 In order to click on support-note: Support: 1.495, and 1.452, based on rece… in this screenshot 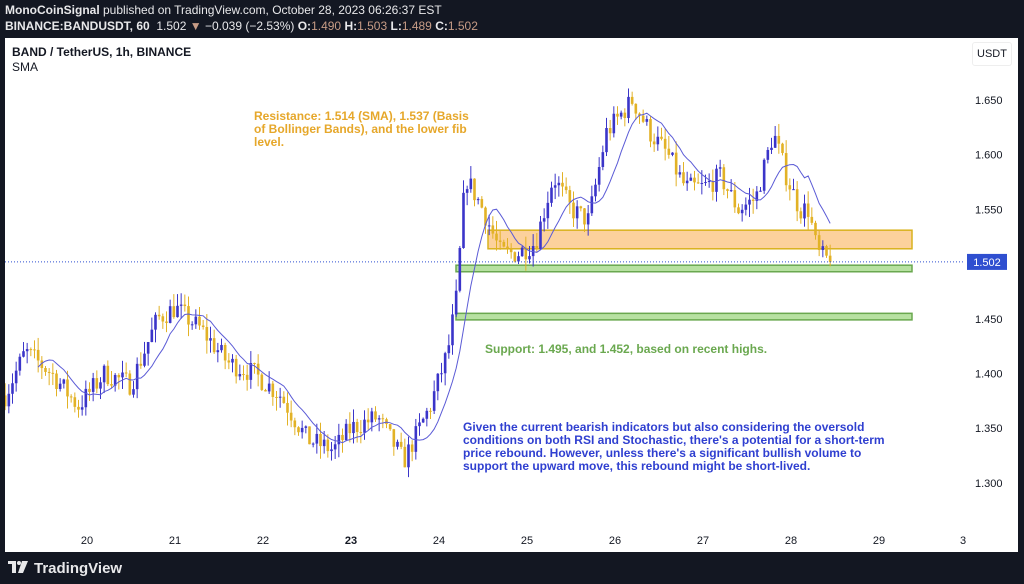, I will do `click(626, 349)`.